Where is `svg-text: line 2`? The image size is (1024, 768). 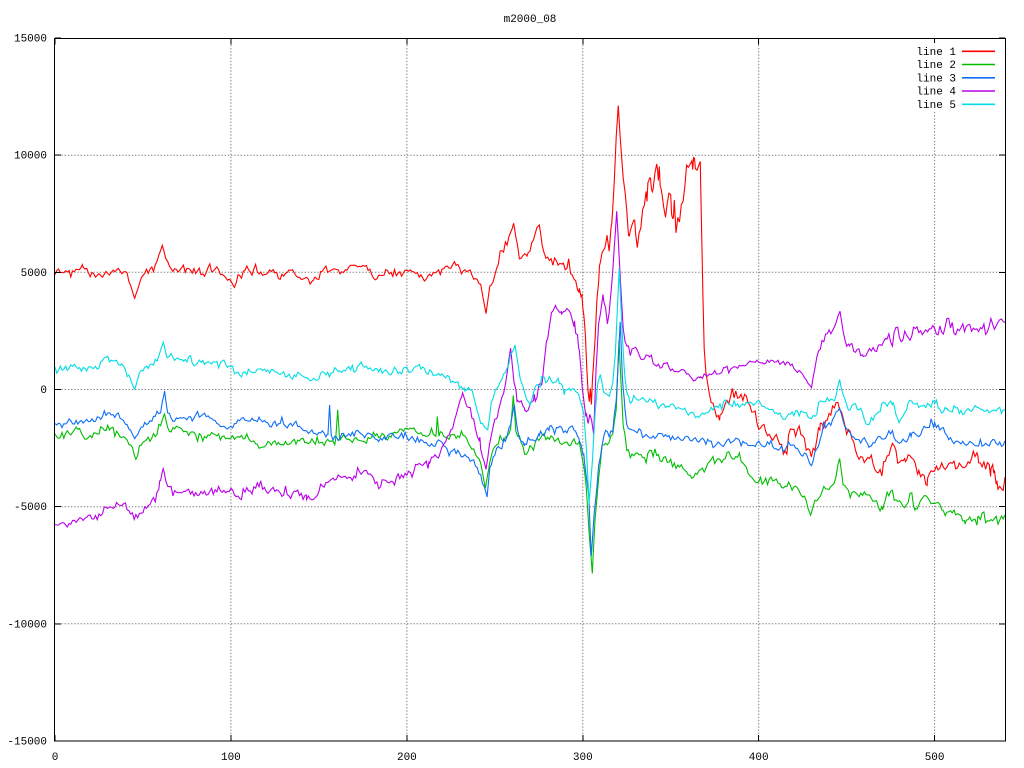
svg-text: line 2 is located at coordinates (936, 66).